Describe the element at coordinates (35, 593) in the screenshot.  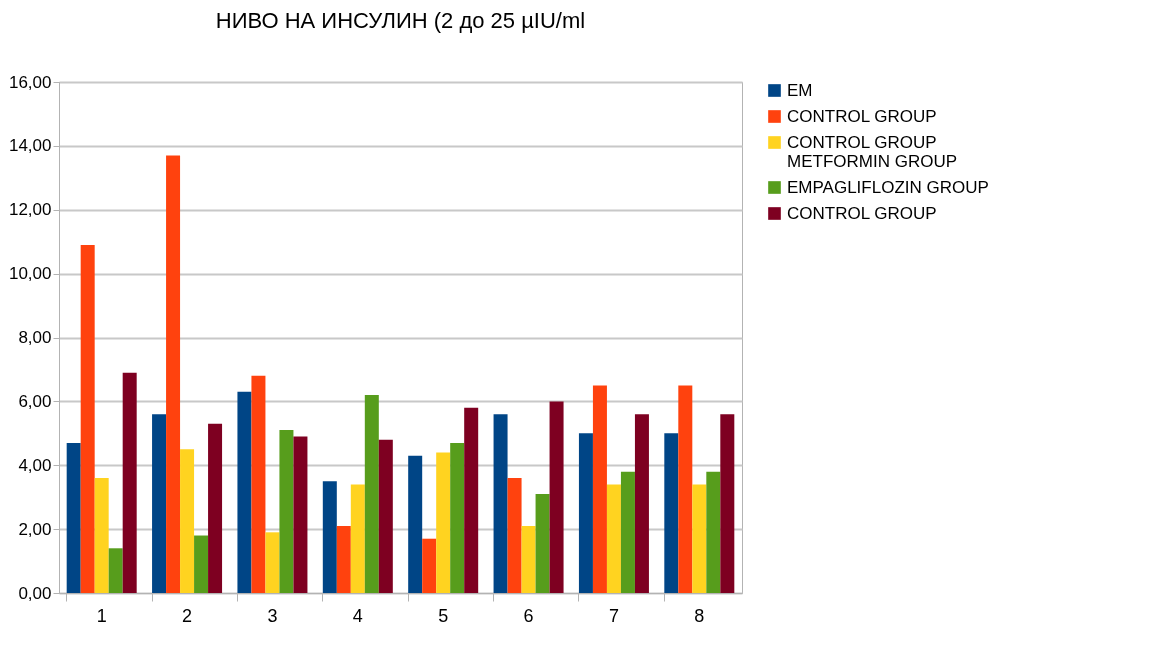
I see `y-tick-label: 0,00` at that location.